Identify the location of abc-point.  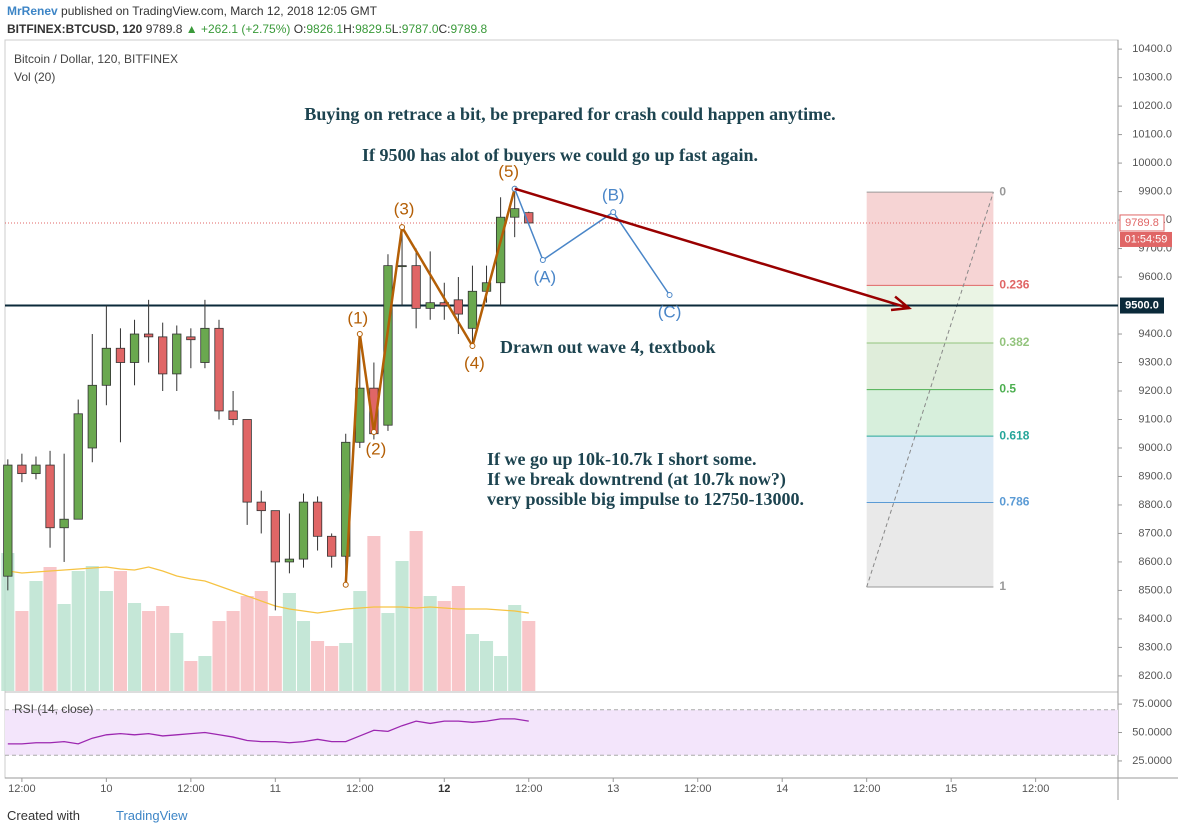
(542, 259).